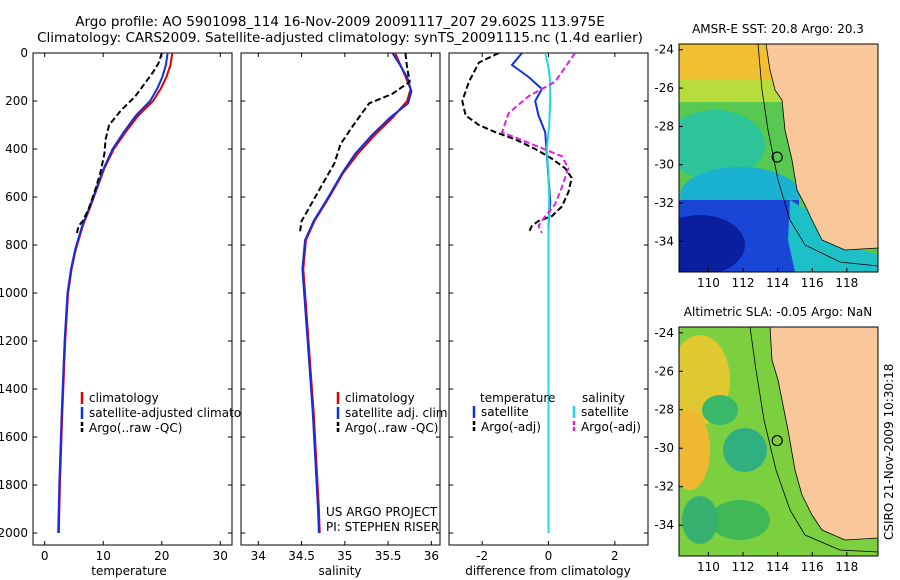 The width and height of the screenshot is (900, 580). Describe the element at coordinates (14, 485) in the screenshot. I see `y-tick-label: 1800` at that location.